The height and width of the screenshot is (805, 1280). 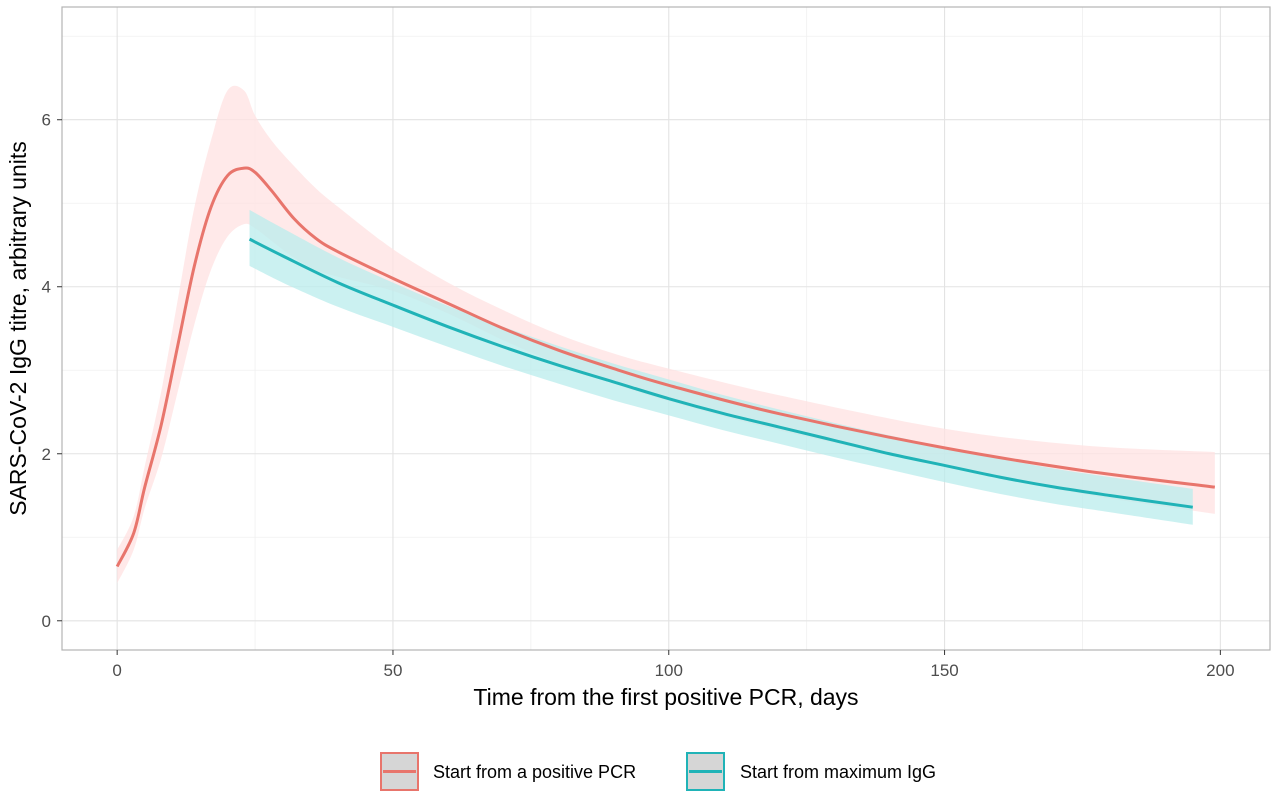 What do you see at coordinates (1220, 670) in the screenshot?
I see `x-tick-label: 200` at bounding box center [1220, 670].